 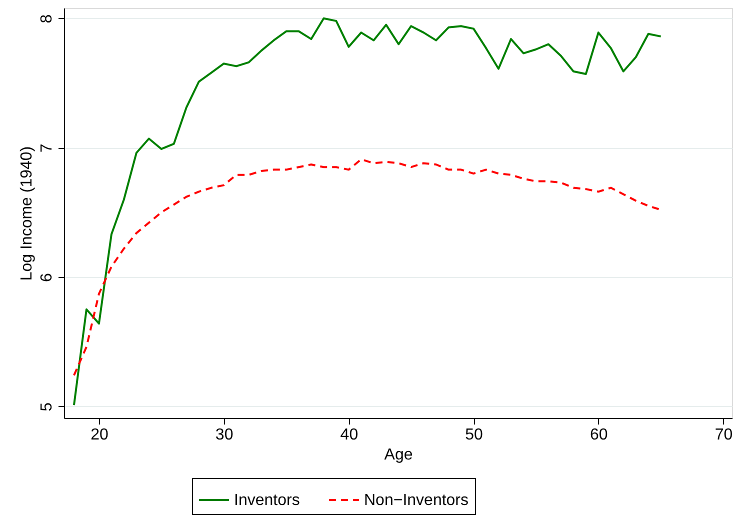 I want to click on y-tick-label: 7, so click(x=47, y=148).